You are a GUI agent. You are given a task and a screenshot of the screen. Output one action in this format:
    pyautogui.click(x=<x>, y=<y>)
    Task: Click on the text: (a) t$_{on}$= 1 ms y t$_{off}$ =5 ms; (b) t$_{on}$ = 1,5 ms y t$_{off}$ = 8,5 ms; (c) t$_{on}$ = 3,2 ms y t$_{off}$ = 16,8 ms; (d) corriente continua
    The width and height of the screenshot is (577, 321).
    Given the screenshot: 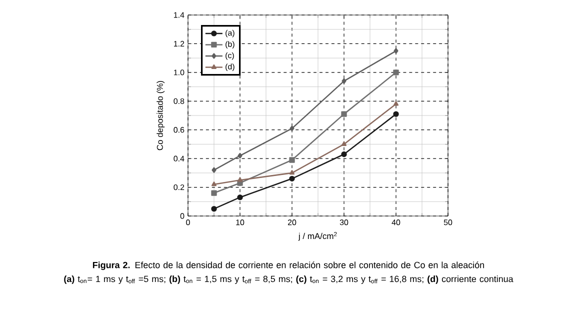 What is the action you would take?
    pyautogui.click(x=289, y=280)
    